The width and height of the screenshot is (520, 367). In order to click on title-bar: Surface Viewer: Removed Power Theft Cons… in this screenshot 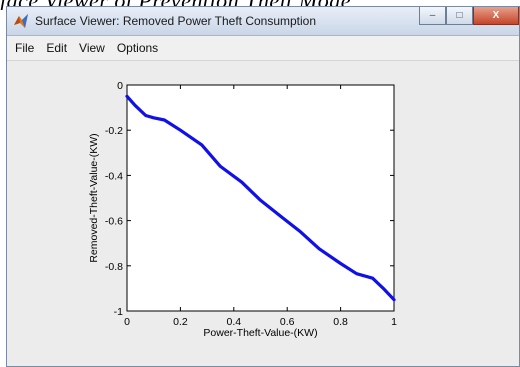, I will do `click(263, 21)`.